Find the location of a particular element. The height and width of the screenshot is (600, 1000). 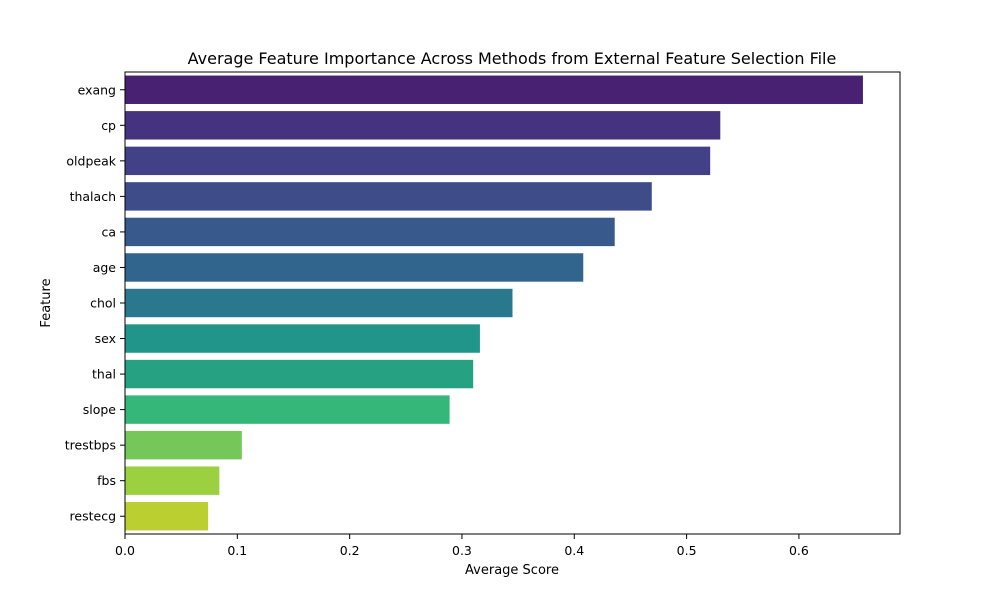

x-tick-label: 0.3 is located at coordinates (462, 550).